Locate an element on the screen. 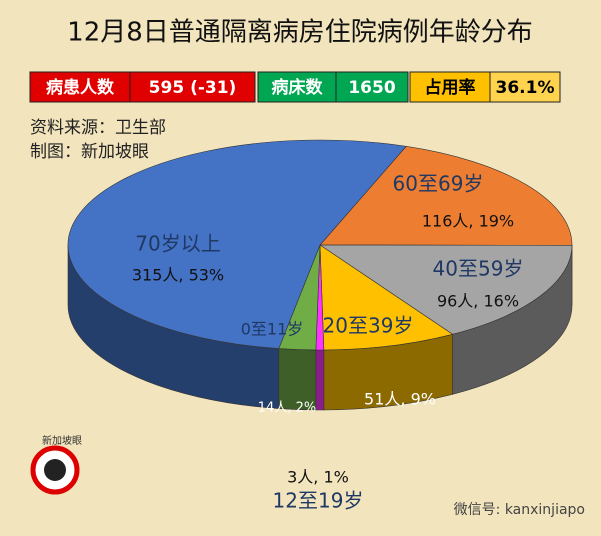 The height and width of the screenshot is (536, 601). credit: 制图：新加坡眼 is located at coordinates (89, 152).